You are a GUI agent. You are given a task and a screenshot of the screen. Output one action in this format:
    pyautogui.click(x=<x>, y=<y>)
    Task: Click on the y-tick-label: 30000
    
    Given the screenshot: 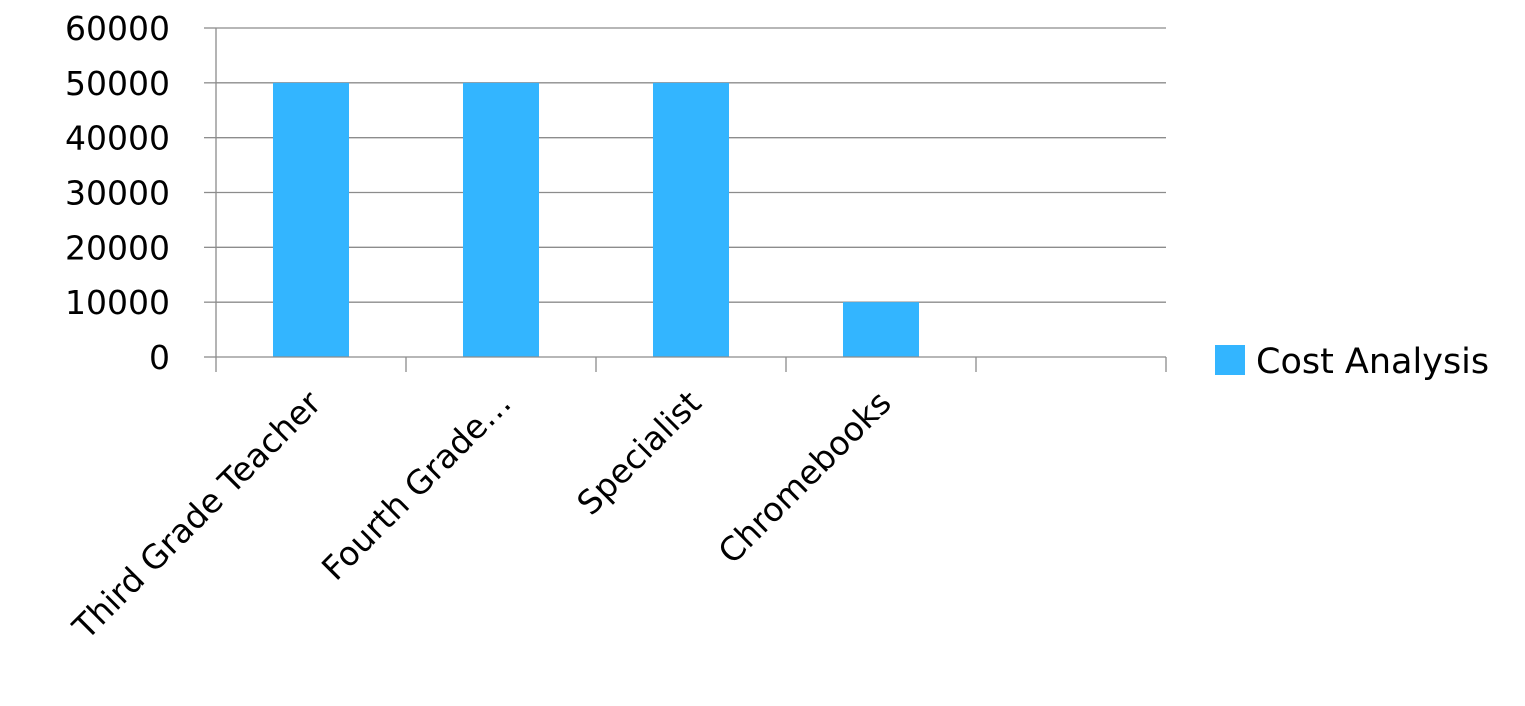 What is the action you would take?
    pyautogui.click(x=117, y=193)
    